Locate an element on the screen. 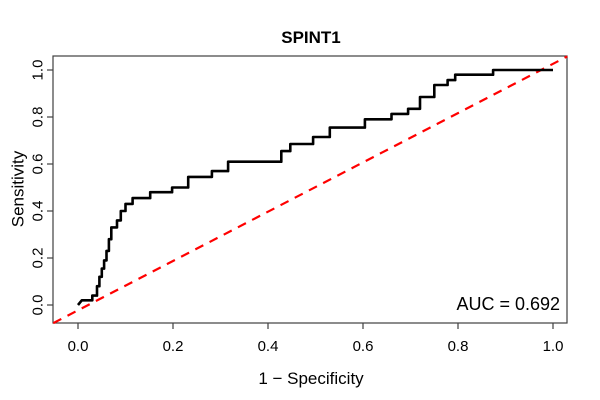  x-tick-label: 0.2 is located at coordinates (173, 346).